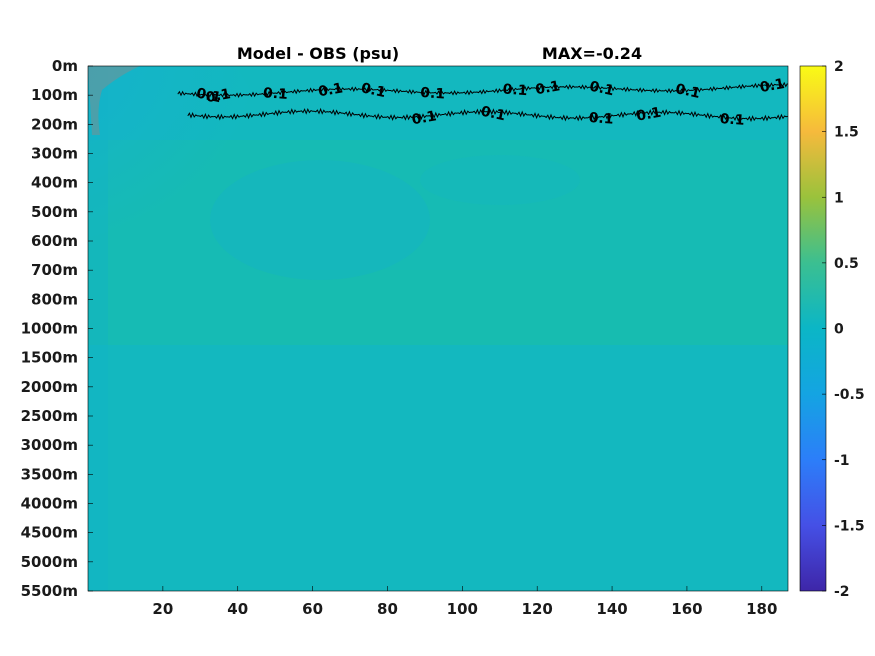  Describe the element at coordinates (49, 504) in the screenshot. I see `y-tick-label: 4000m` at that location.